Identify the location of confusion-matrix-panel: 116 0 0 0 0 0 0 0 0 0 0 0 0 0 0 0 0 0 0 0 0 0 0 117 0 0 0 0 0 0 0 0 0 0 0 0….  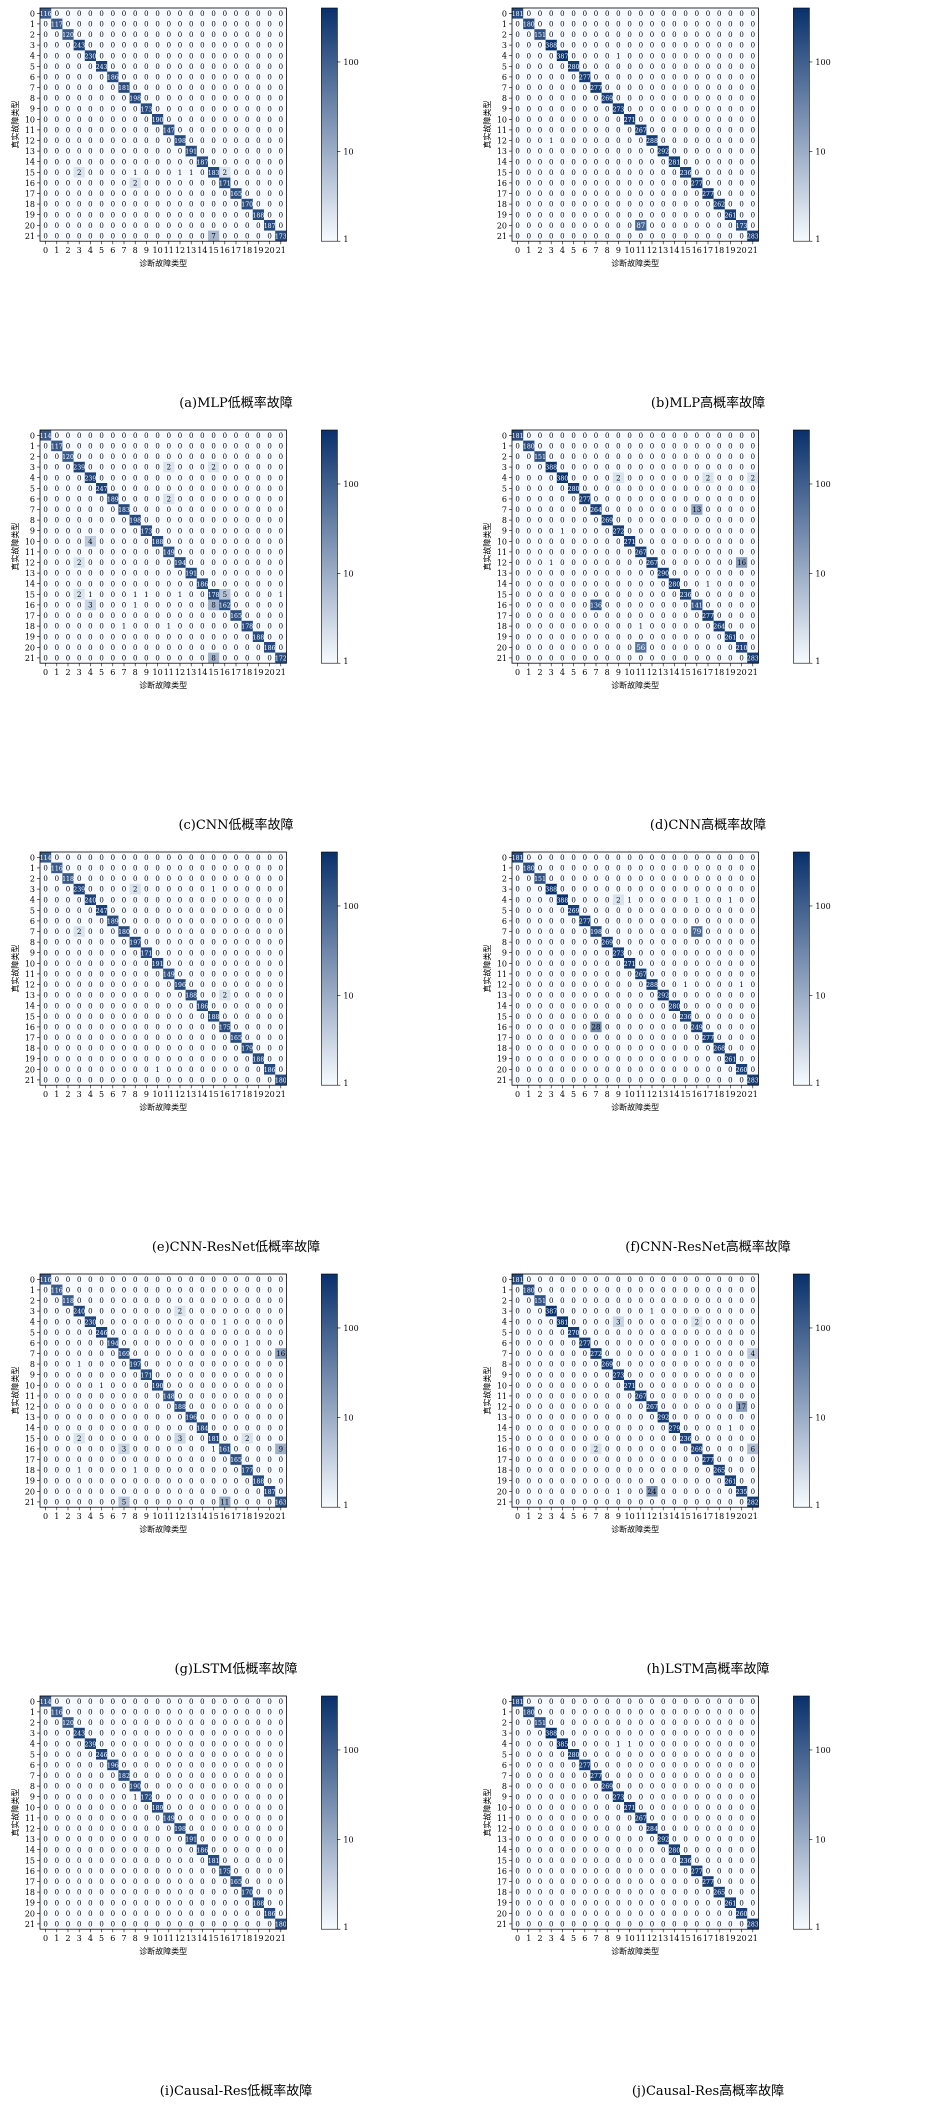
(236, 211).